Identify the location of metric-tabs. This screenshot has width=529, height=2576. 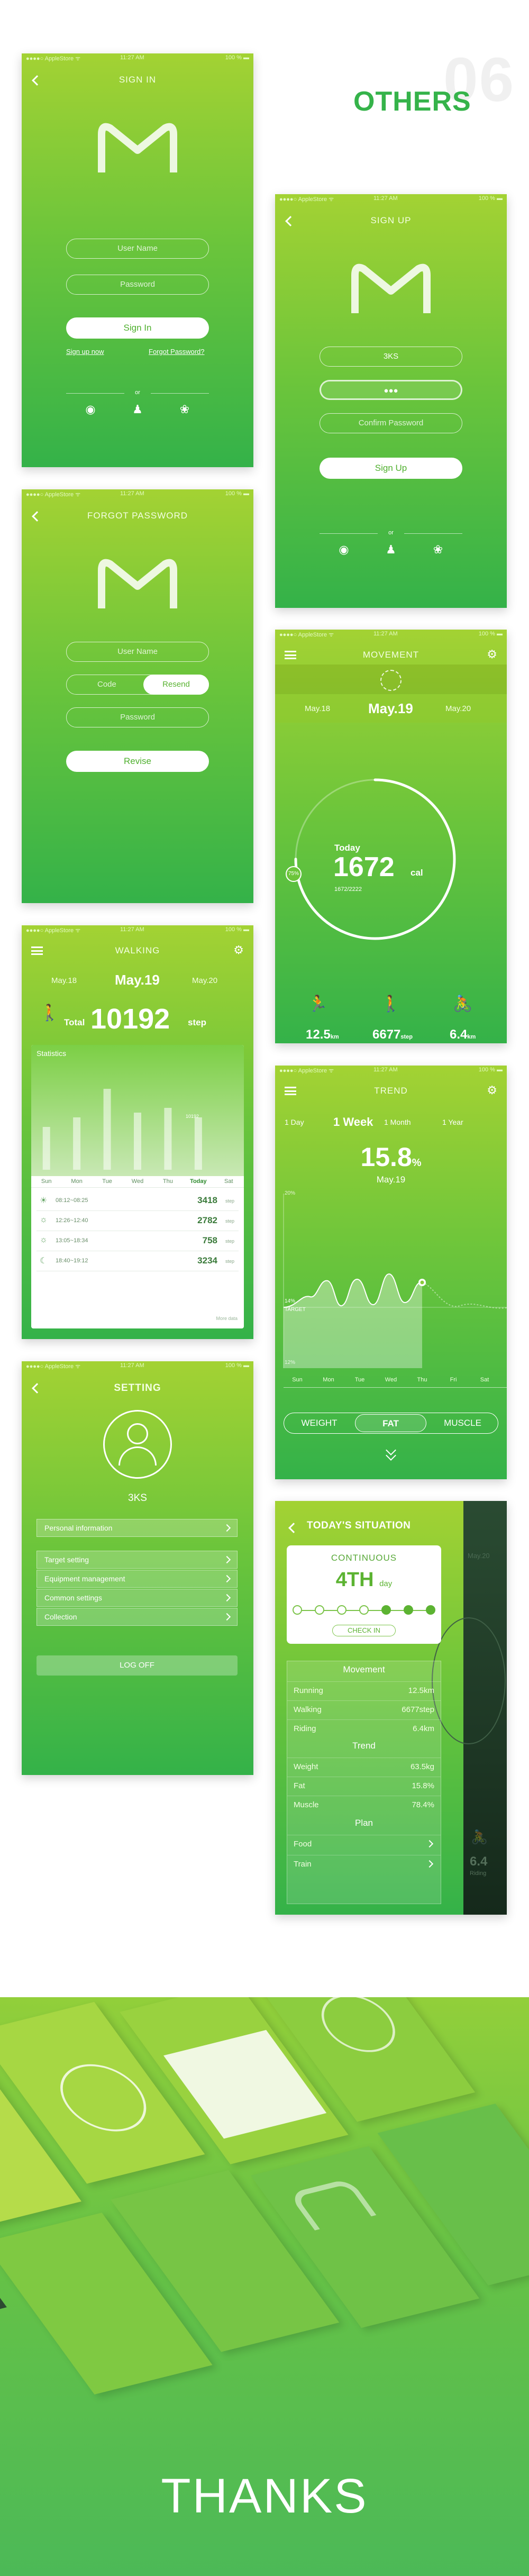
(391, 1423).